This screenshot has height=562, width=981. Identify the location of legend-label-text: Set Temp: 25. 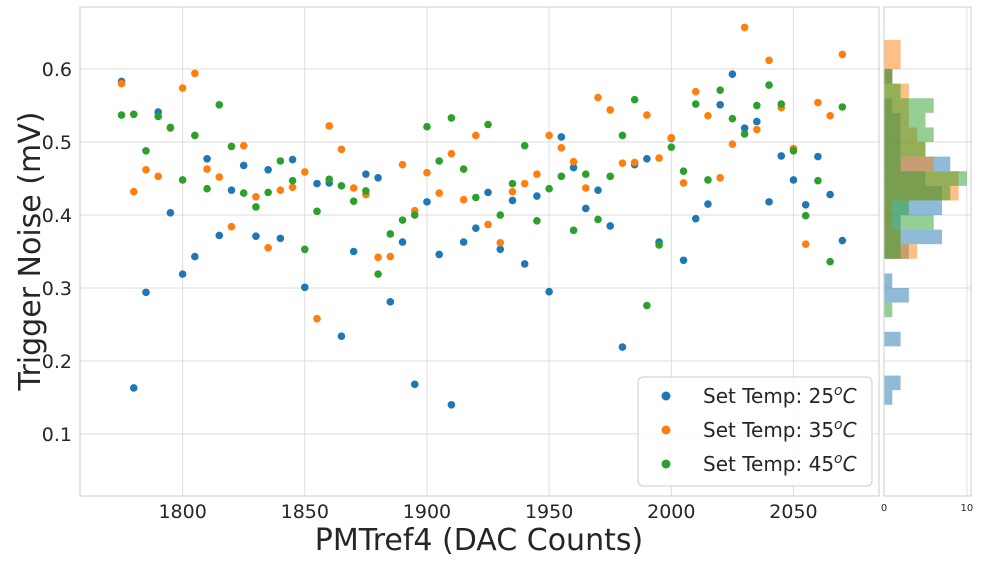
(768, 396).